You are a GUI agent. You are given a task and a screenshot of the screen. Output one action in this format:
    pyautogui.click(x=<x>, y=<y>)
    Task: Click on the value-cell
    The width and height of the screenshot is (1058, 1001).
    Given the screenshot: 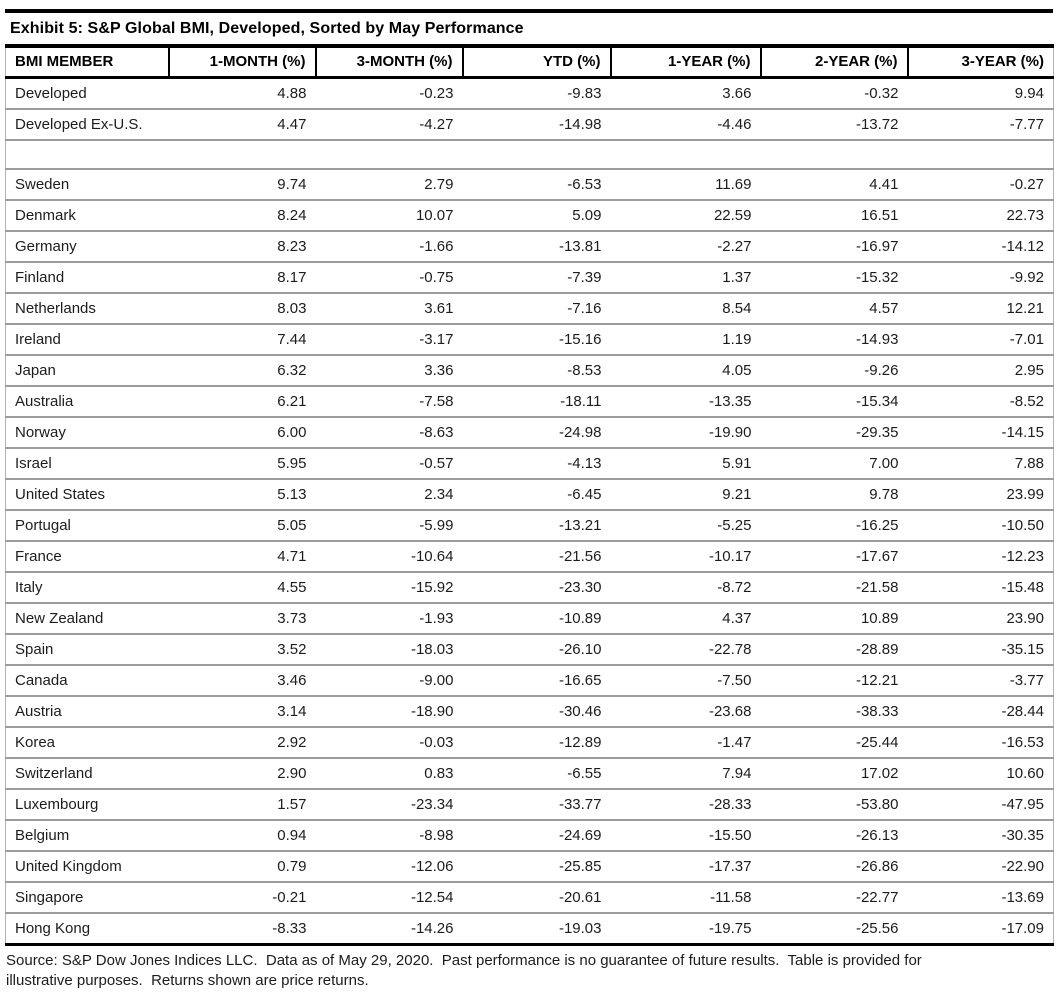 What is the action you would take?
    pyautogui.click(x=980, y=155)
    